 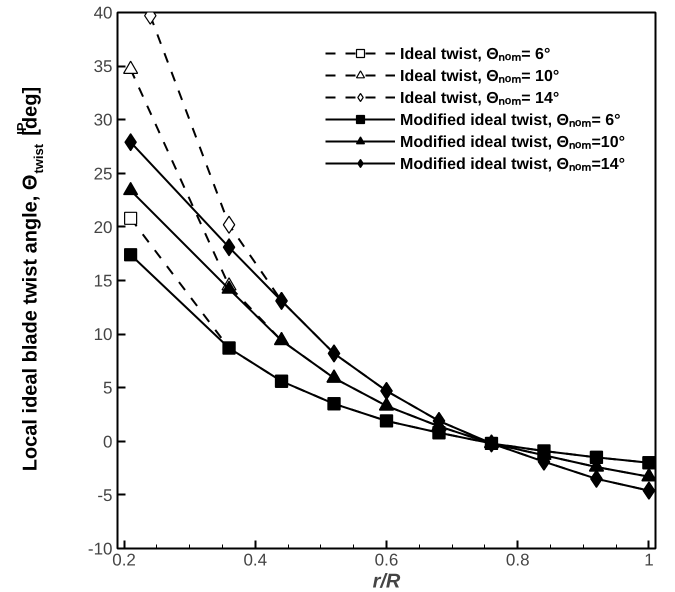 I want to click on y-tick-label: 25, so click(x=103, y=174).